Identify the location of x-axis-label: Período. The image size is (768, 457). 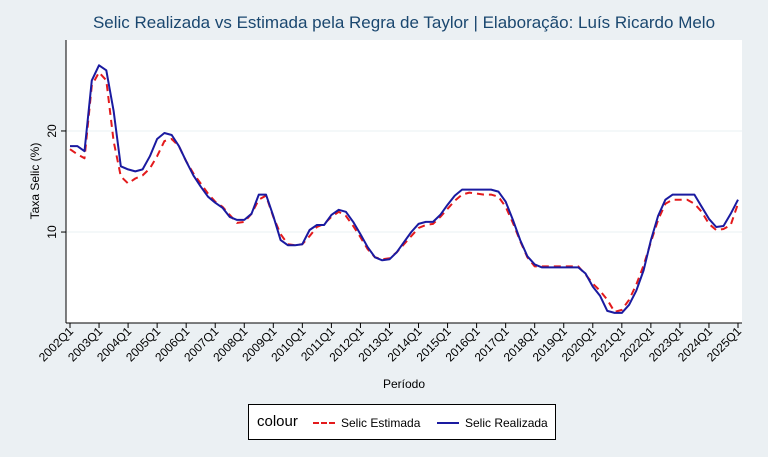
(404, 384).